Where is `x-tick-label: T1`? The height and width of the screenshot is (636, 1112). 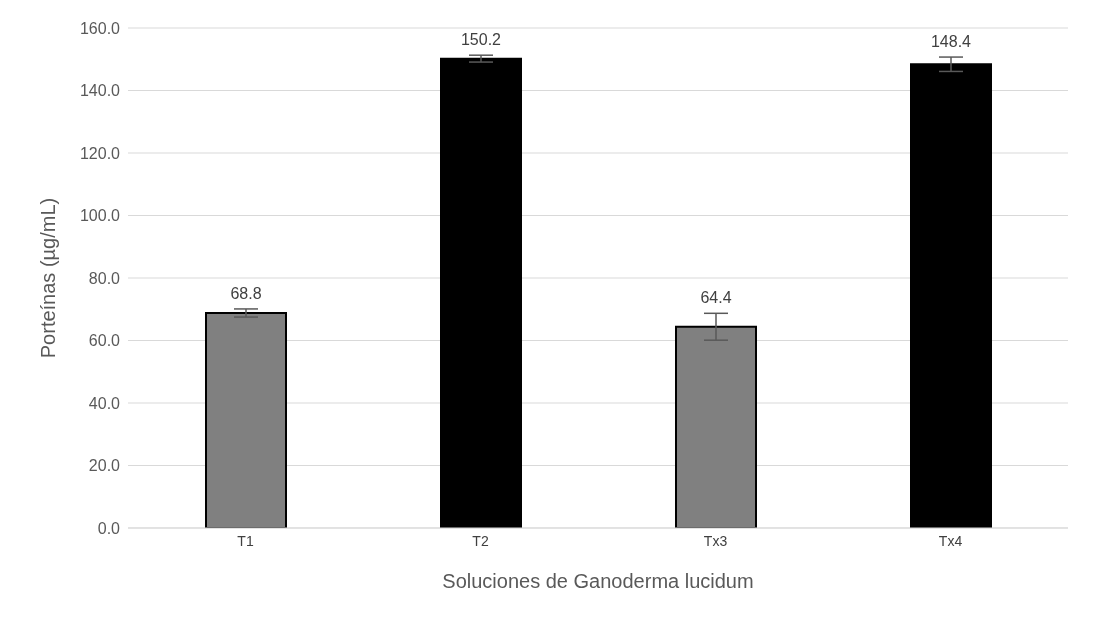 x-tick-label: T1 is located at coordinates (245, 540).